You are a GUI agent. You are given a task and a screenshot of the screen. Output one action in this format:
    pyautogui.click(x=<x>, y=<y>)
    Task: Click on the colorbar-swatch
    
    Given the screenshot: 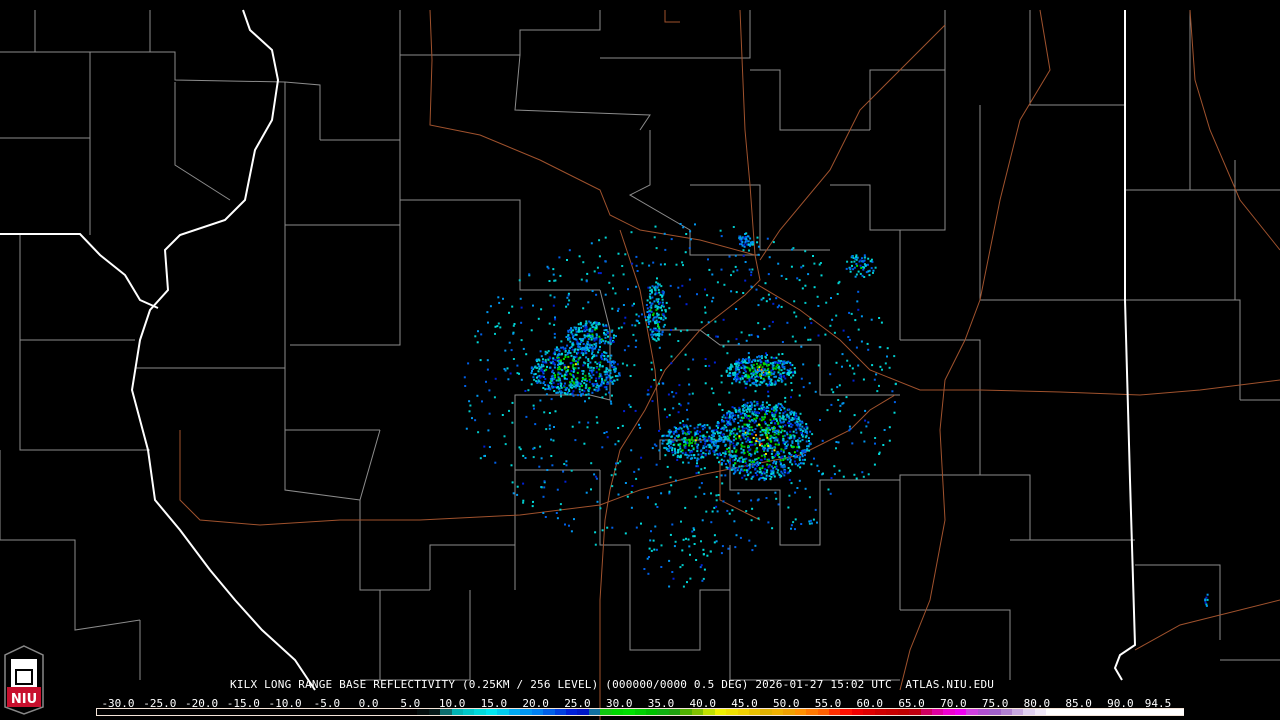 What is the action you would take?
    pyautogui.click(x=377, y=712)
    